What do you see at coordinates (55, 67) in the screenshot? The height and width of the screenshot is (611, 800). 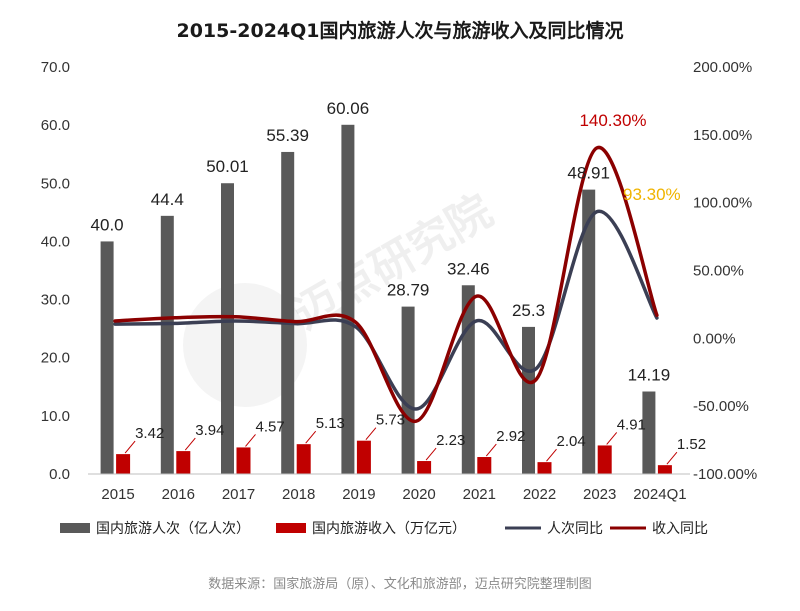 I see `y-left-tick-label: 70.0` at bounding box center [55, 67].